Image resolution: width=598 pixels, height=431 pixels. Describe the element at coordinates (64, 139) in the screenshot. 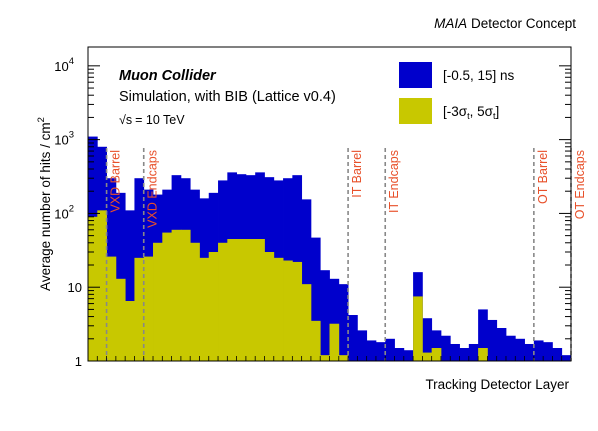

I see `y-tick-label: 10³` at that location.